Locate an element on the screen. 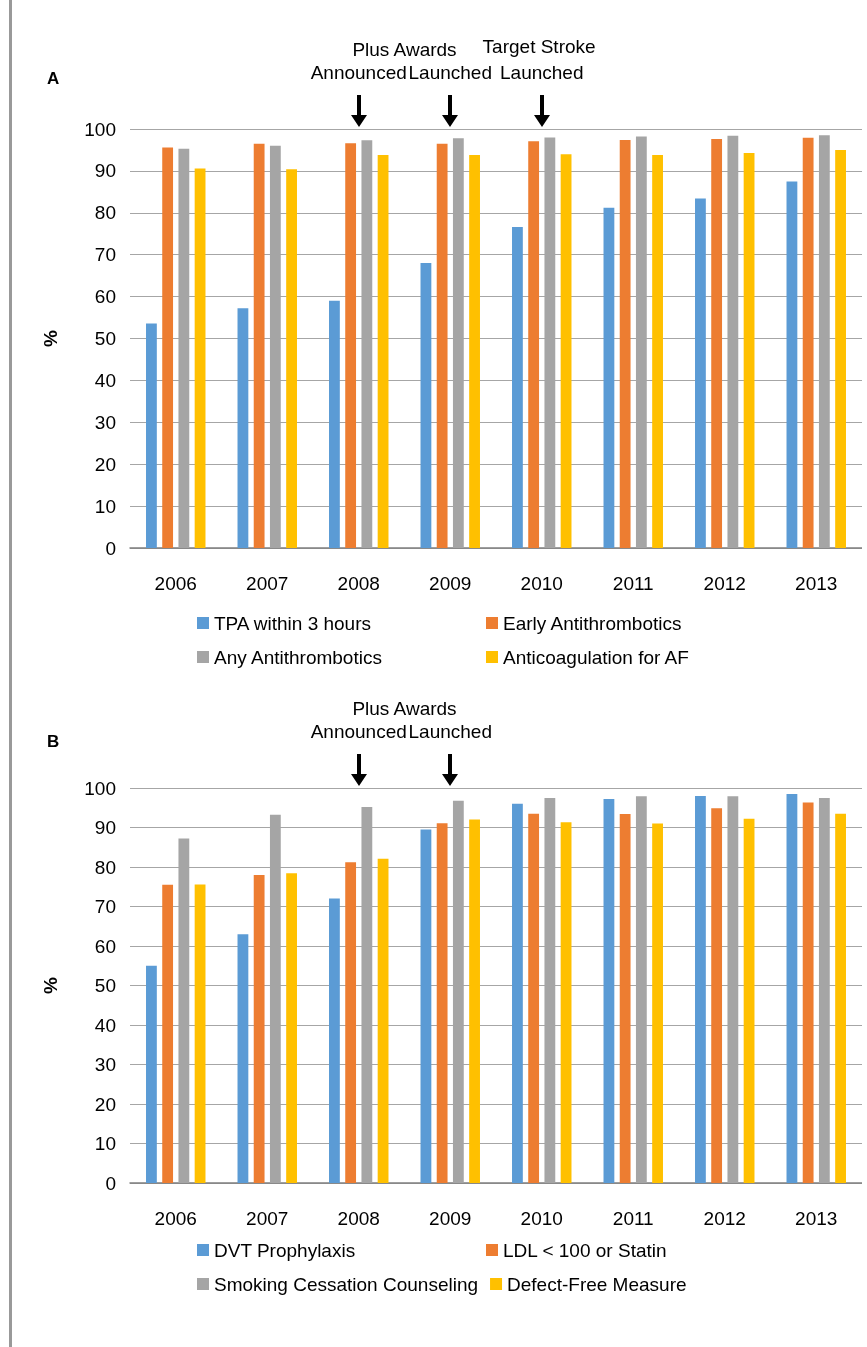 Image resolution: width=867 pixels, height=1347 pixels. legend-label: TPA within 3 hours is located at coordinates (293, 623).